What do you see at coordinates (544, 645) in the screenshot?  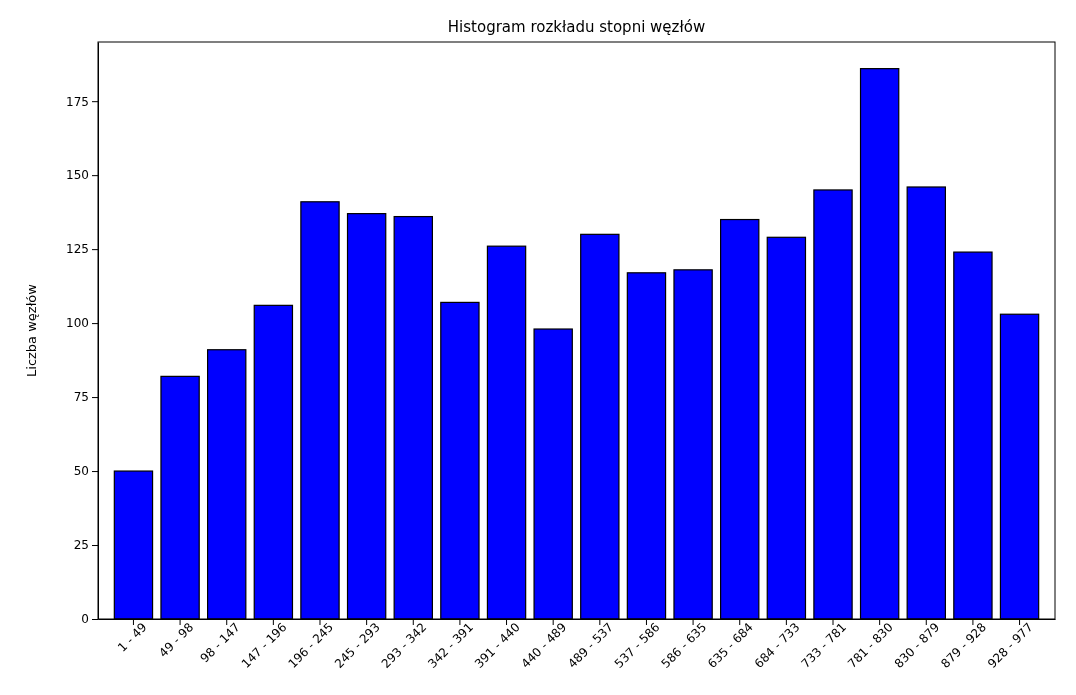 I see `x-tick-label: 440 - 489` at bounding box center [544, 645].